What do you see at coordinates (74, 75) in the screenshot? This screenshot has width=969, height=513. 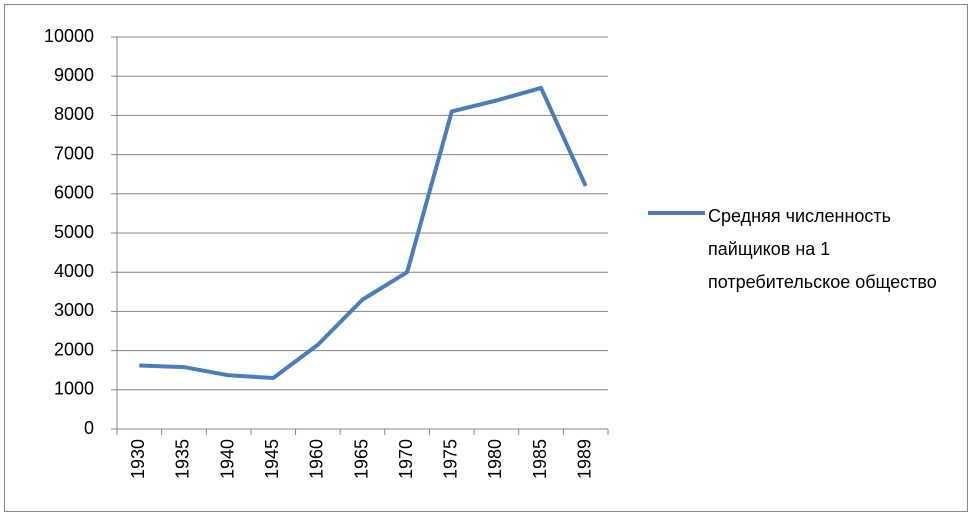 I see `y-tick-label: 9000` at bounding box center [74, 75].